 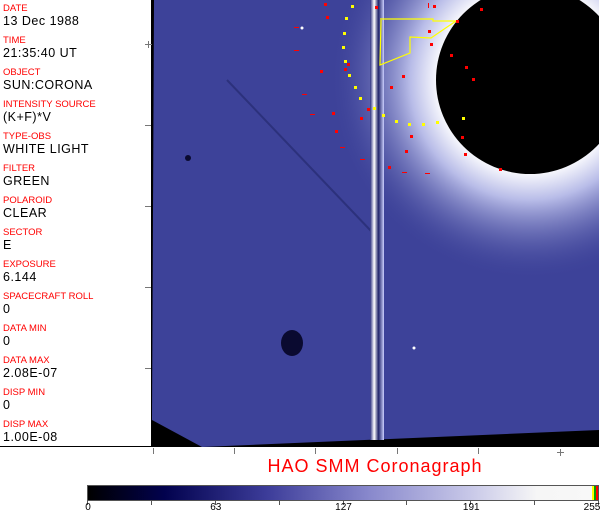 I want to click on field-value: GREEN, so click(x=26, y=181).